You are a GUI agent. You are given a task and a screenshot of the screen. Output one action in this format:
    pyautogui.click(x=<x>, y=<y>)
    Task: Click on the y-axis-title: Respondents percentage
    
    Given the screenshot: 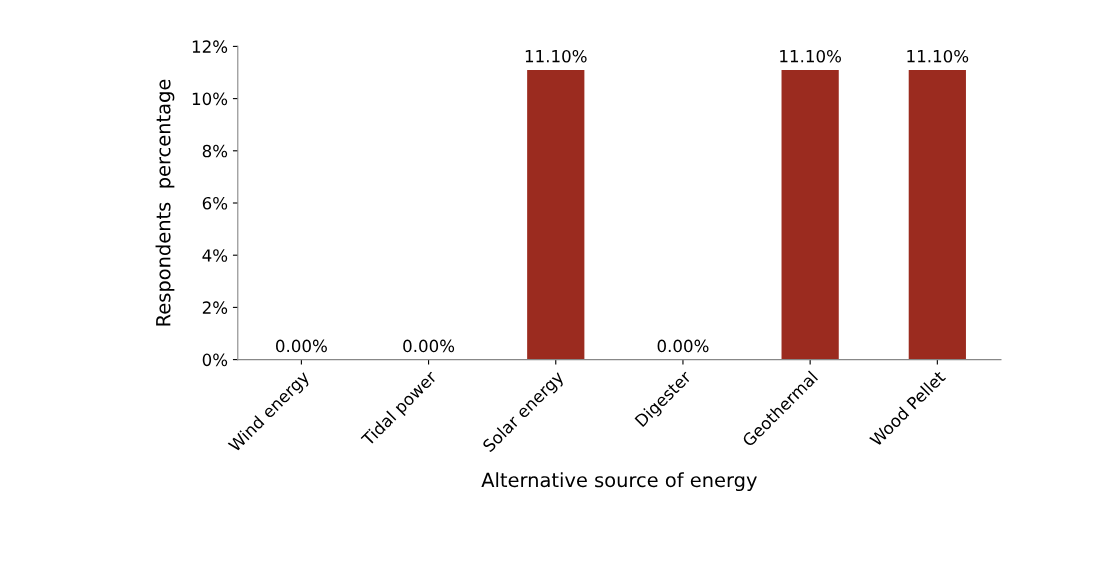 What is the action you would take?
    pyautogui.click(x=165, y=202)
    